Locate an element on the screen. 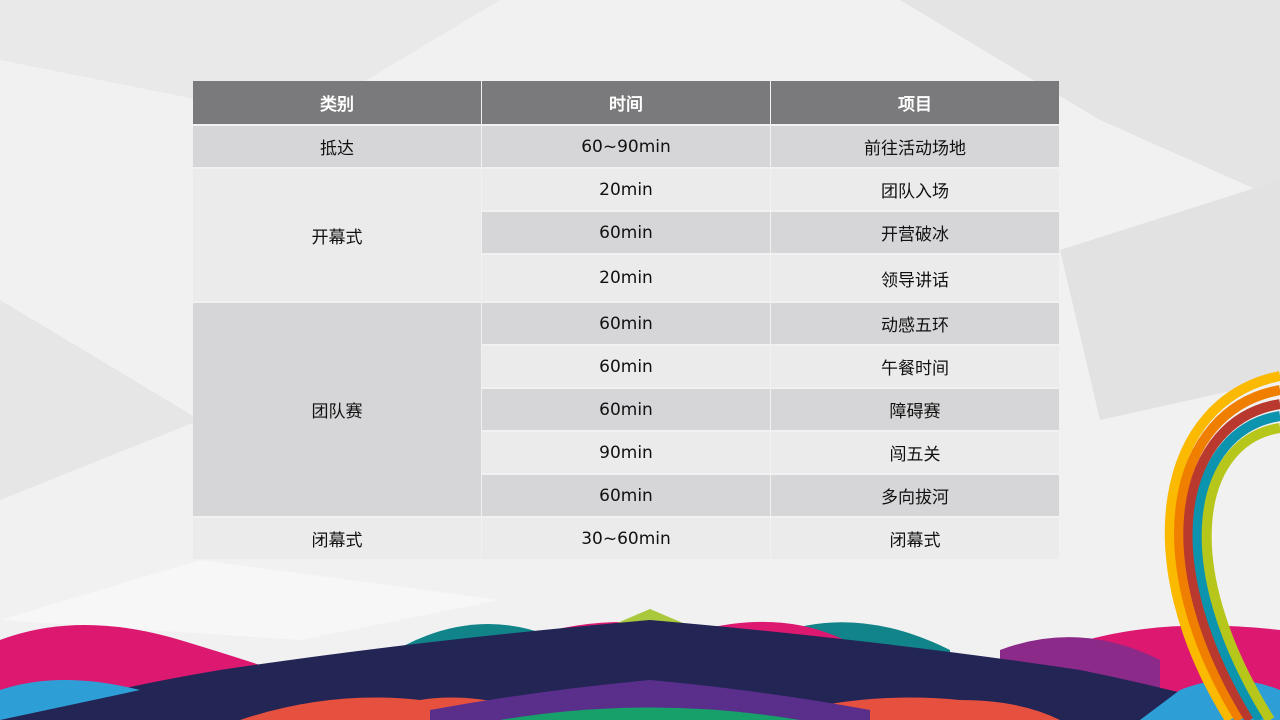 The width and height of the screenshot is (1280, 720). item-cell: 前往活动场地 is located at coordinates (915, 146).